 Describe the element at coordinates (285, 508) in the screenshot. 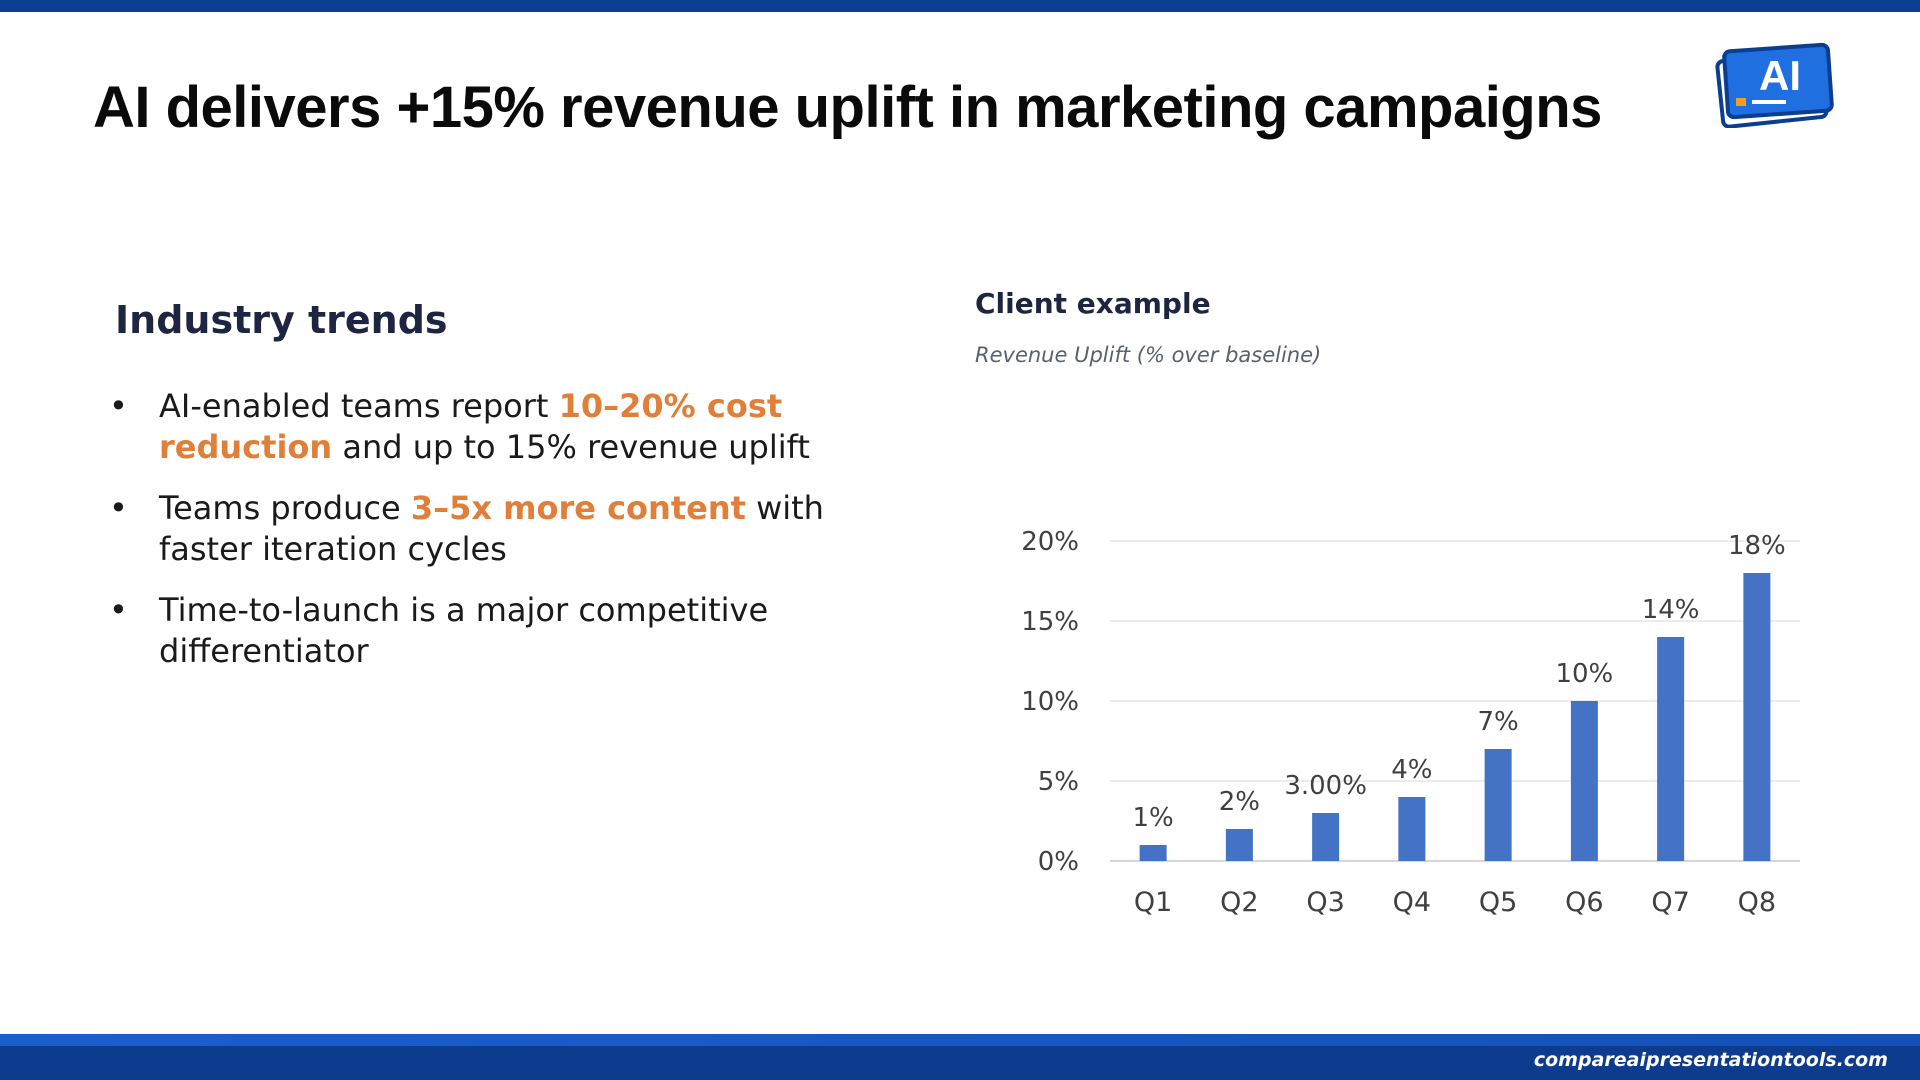

I see `bullet-text: Teams produce` at that location.